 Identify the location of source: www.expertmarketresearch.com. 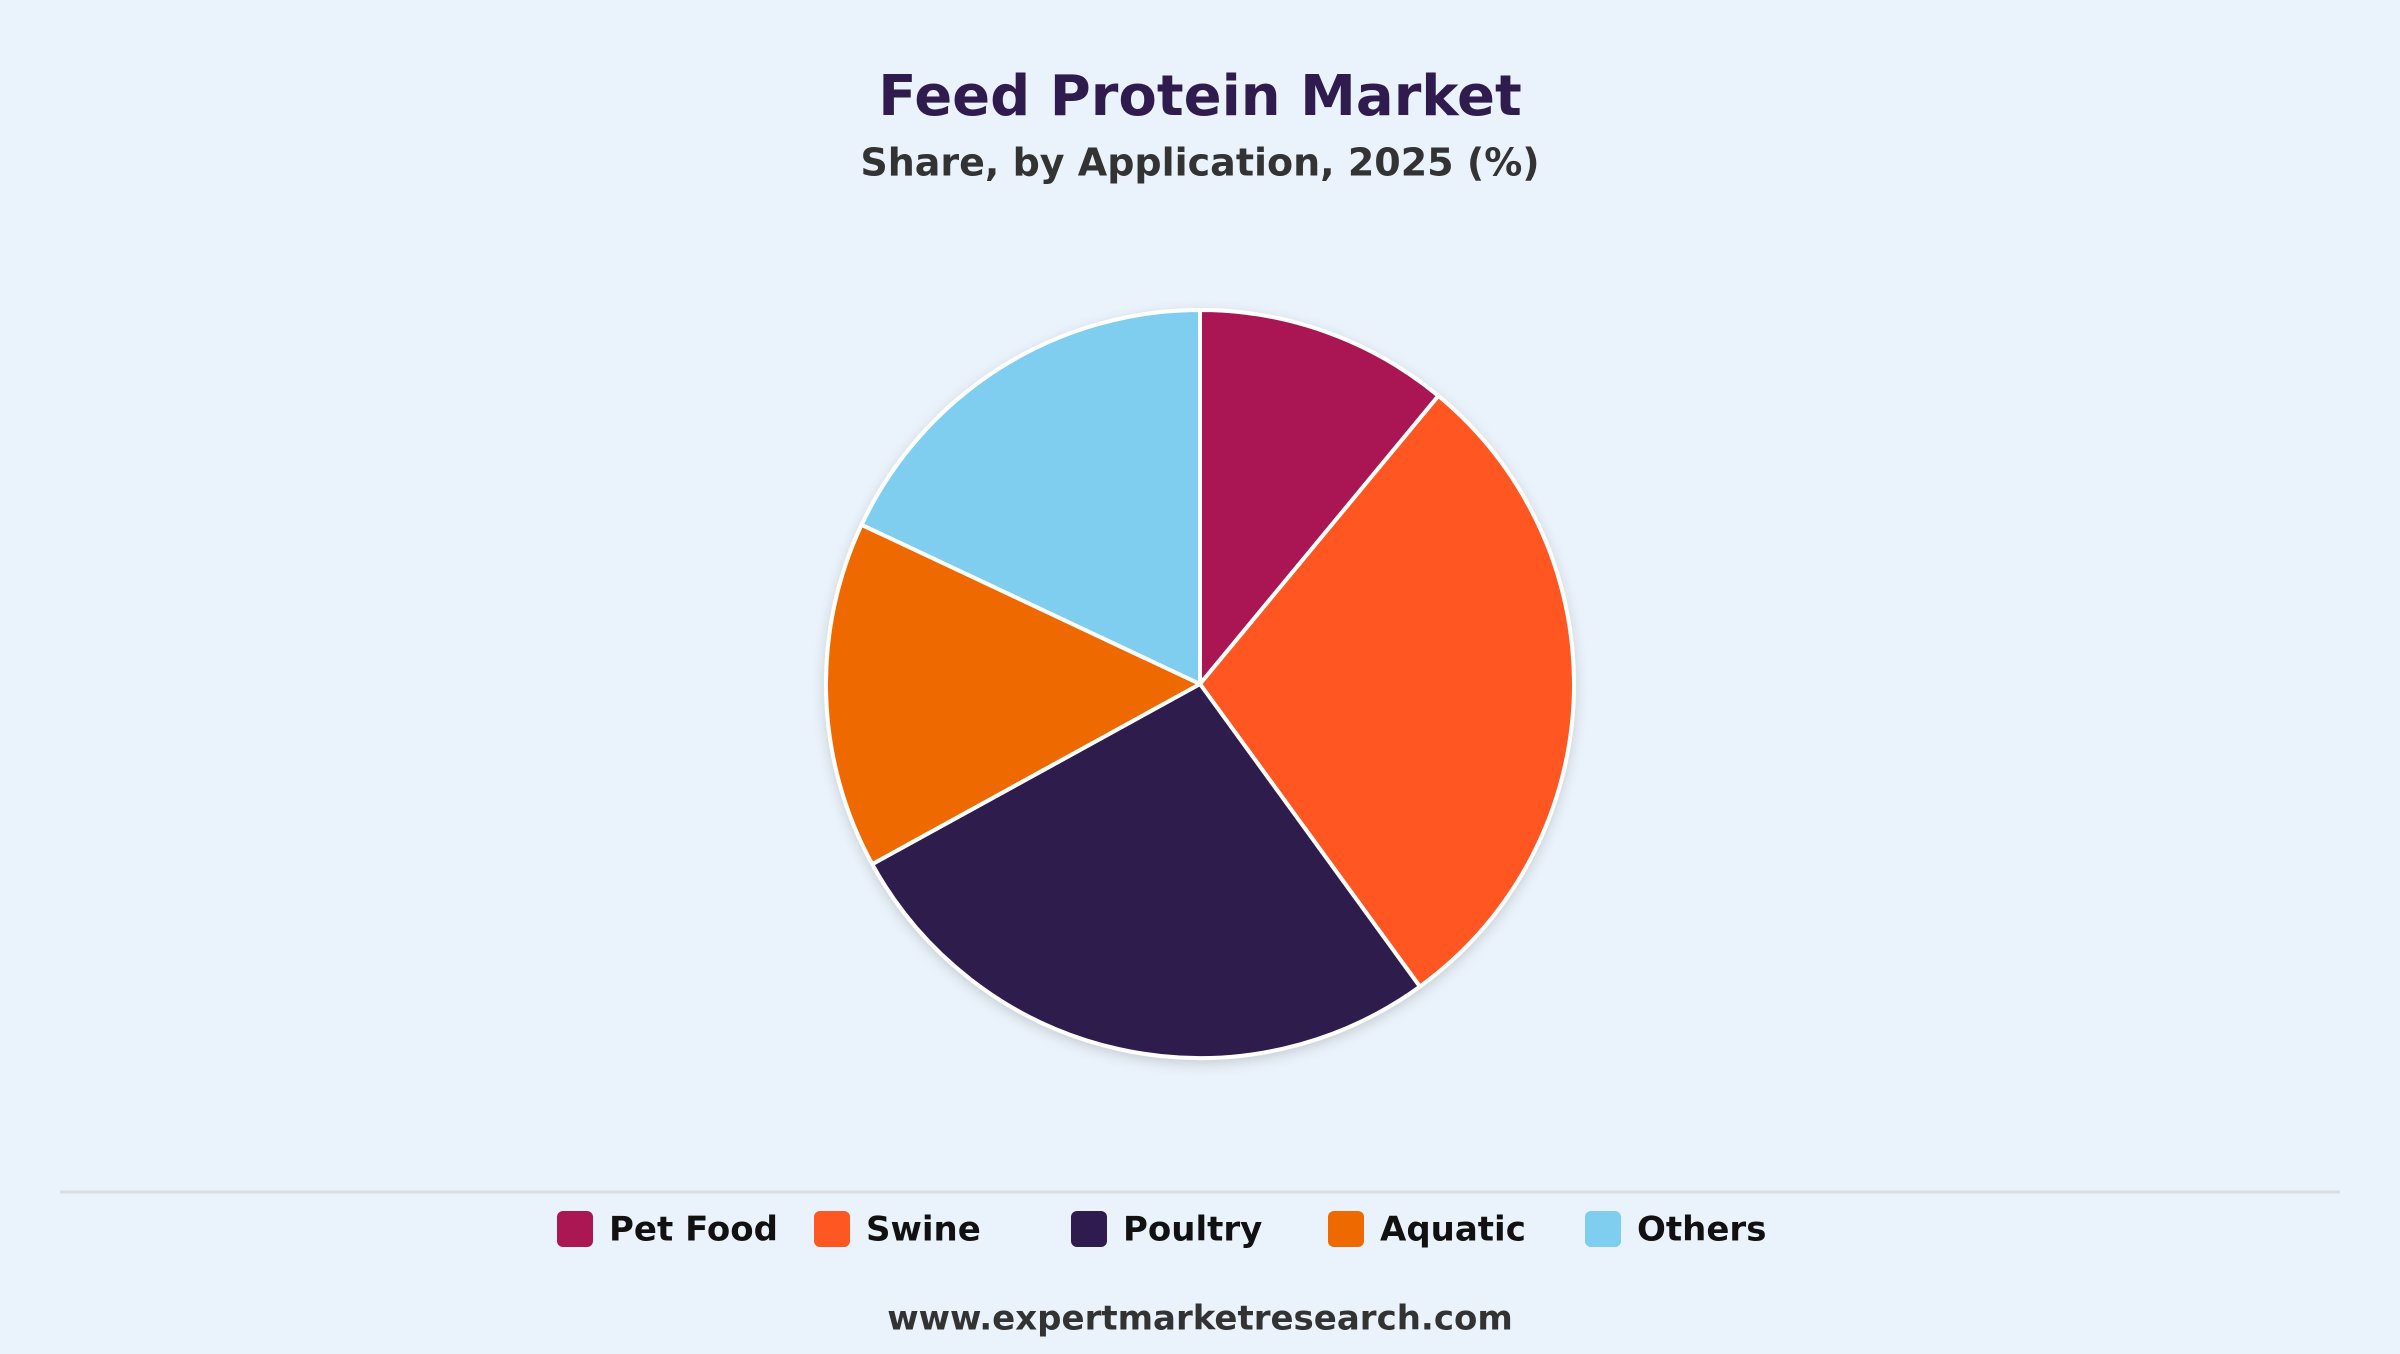
(1200, 1319).